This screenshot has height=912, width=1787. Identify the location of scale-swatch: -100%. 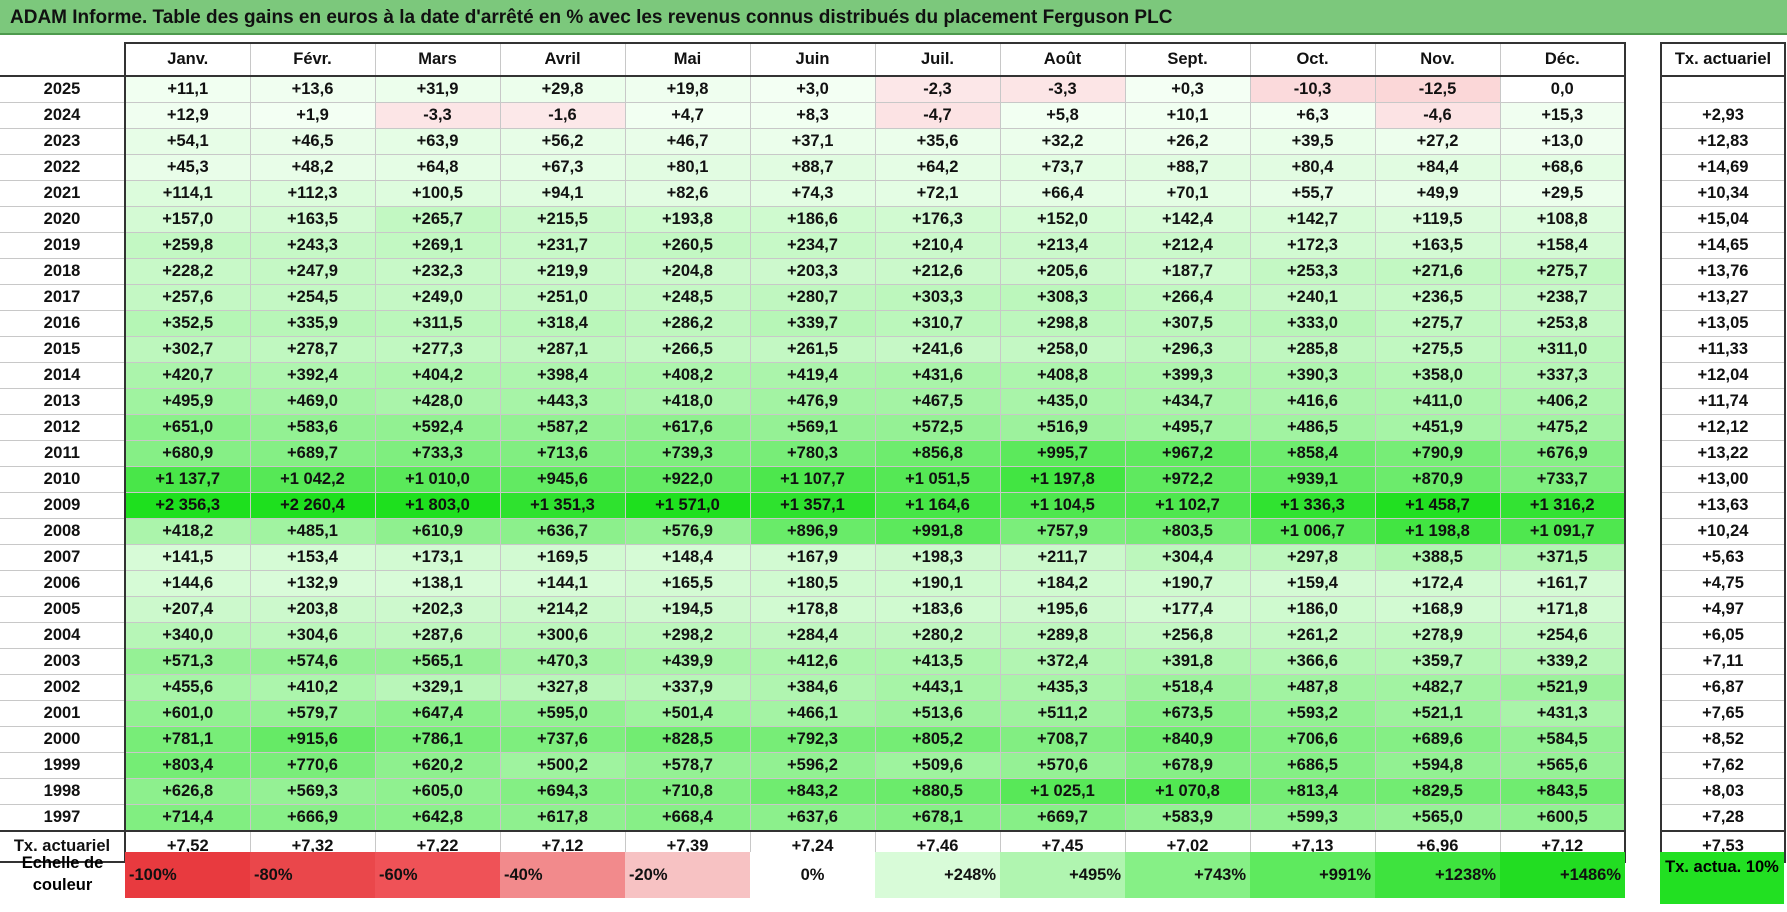
(187, 875).